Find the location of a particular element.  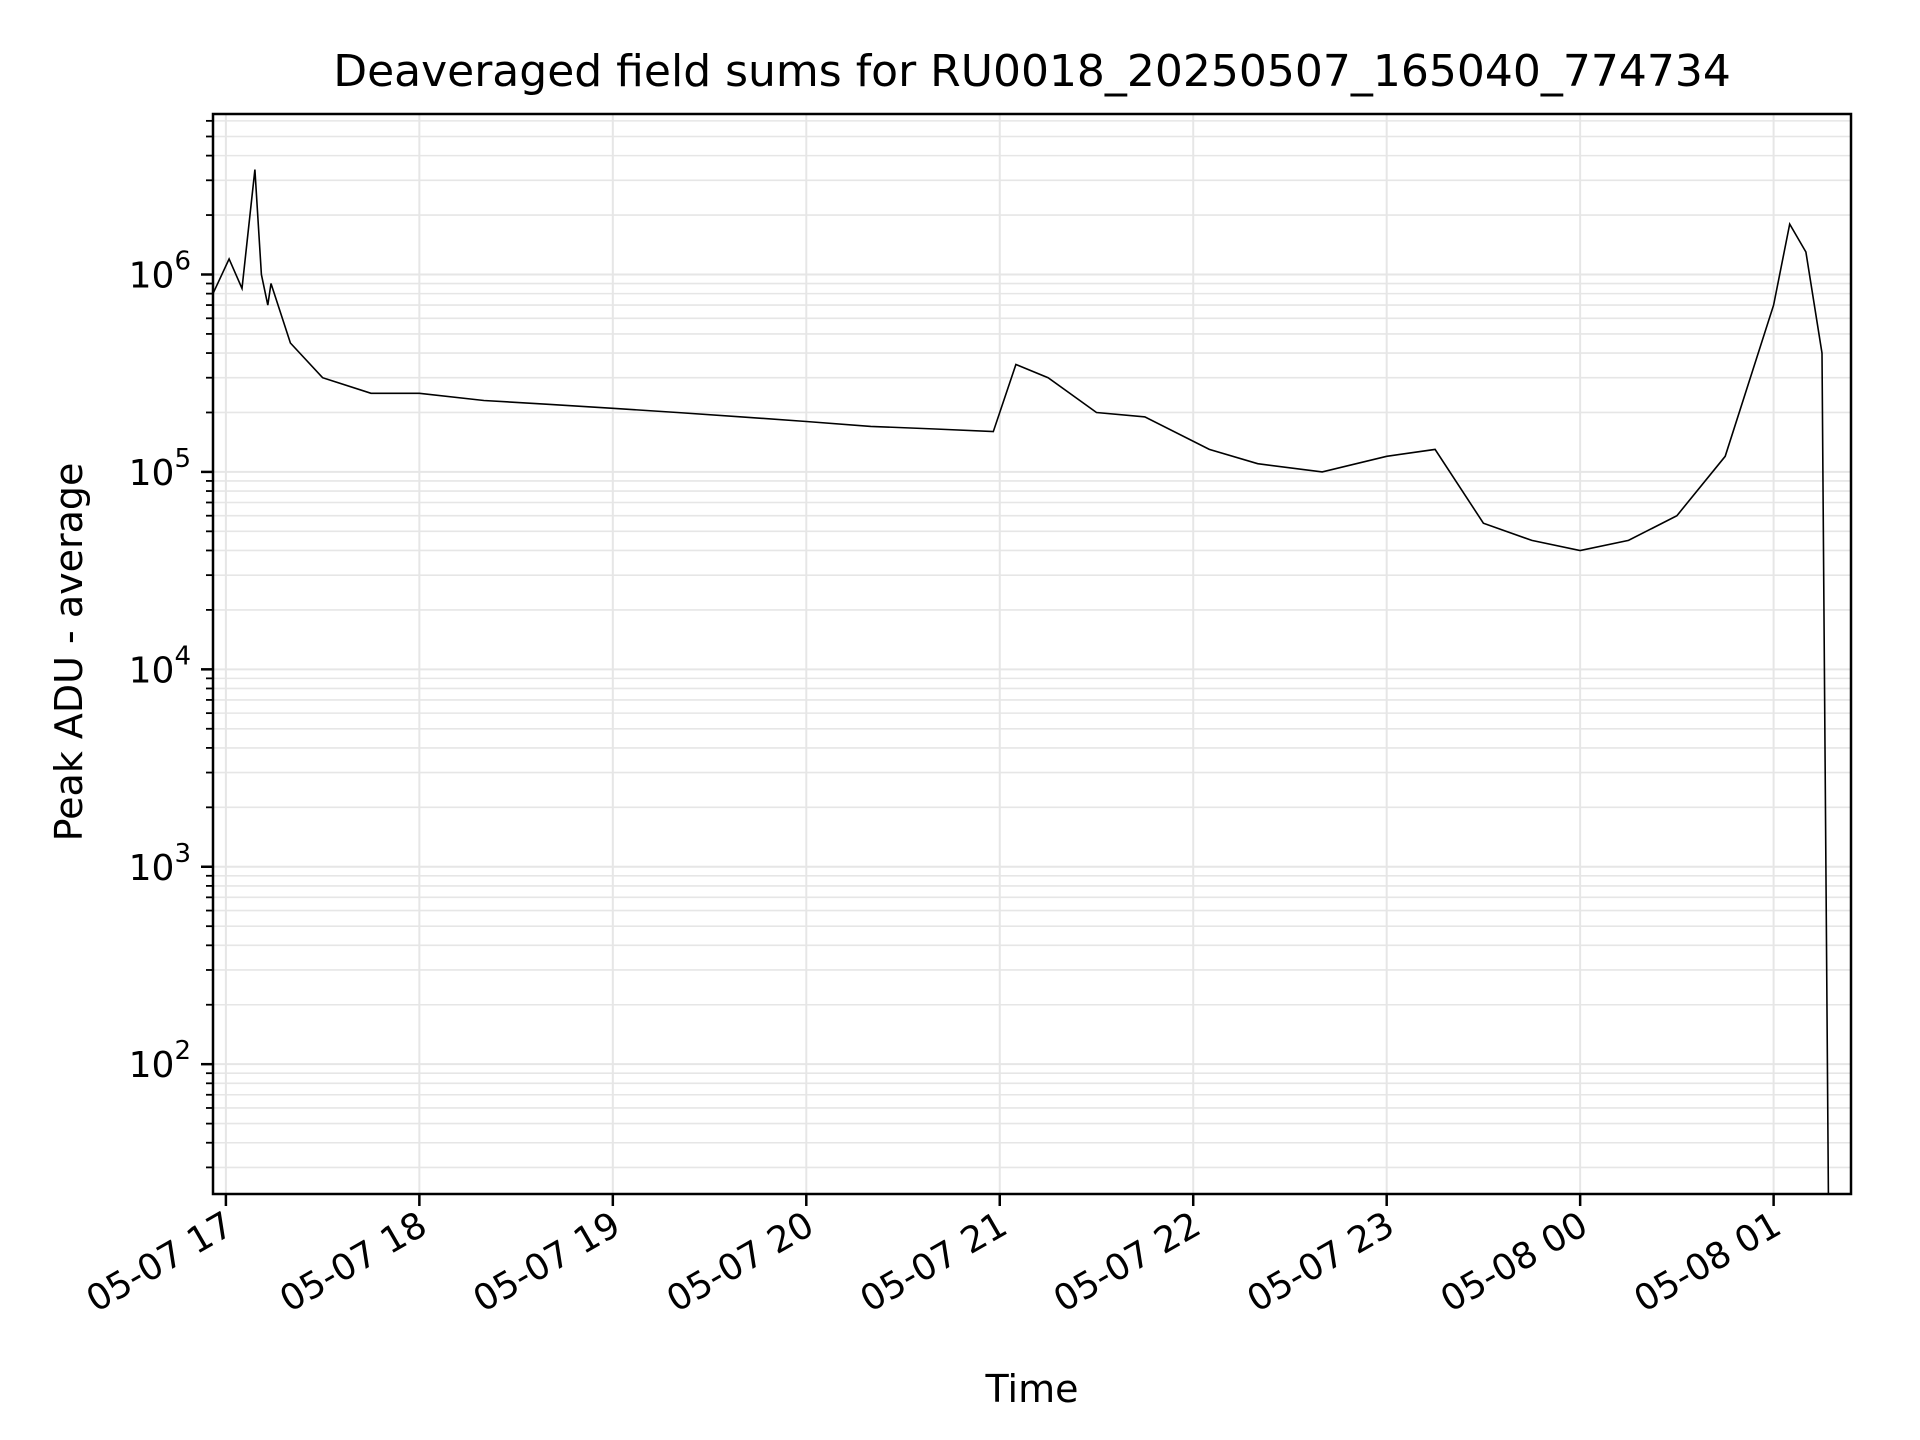

y-tick-label: 10⁶ is located at coordinates (160, 271).